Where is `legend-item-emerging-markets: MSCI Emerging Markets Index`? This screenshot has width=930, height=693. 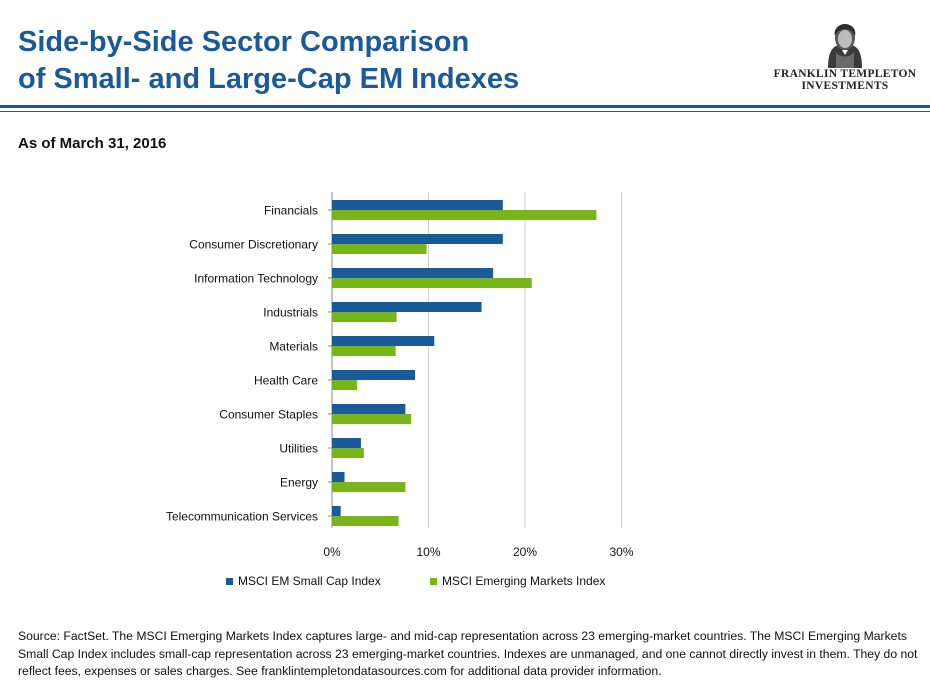
legend-item-emerging-markets: MSCI Emerging Markets Index is located at coordinates (517, 581).